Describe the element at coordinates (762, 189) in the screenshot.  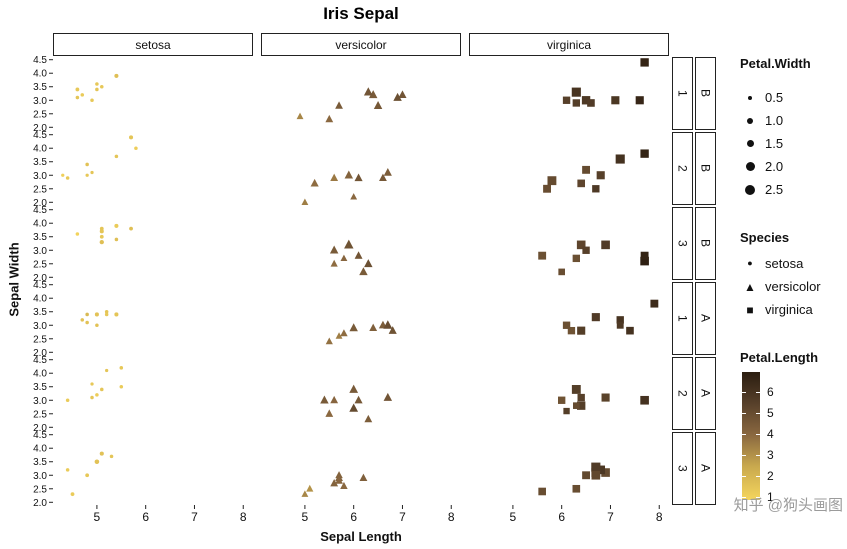
I see `size-legend-item: 2.5` at that location.